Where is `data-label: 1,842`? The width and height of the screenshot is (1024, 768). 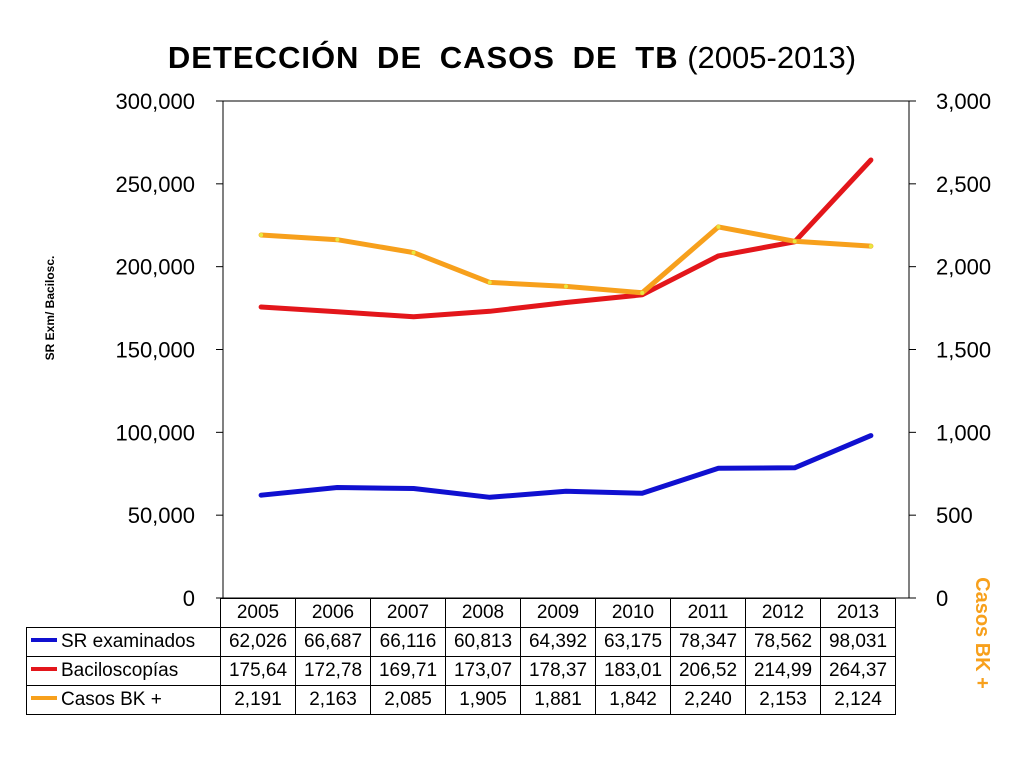
data-label: 1,842 is located at coordinates (633, 700).